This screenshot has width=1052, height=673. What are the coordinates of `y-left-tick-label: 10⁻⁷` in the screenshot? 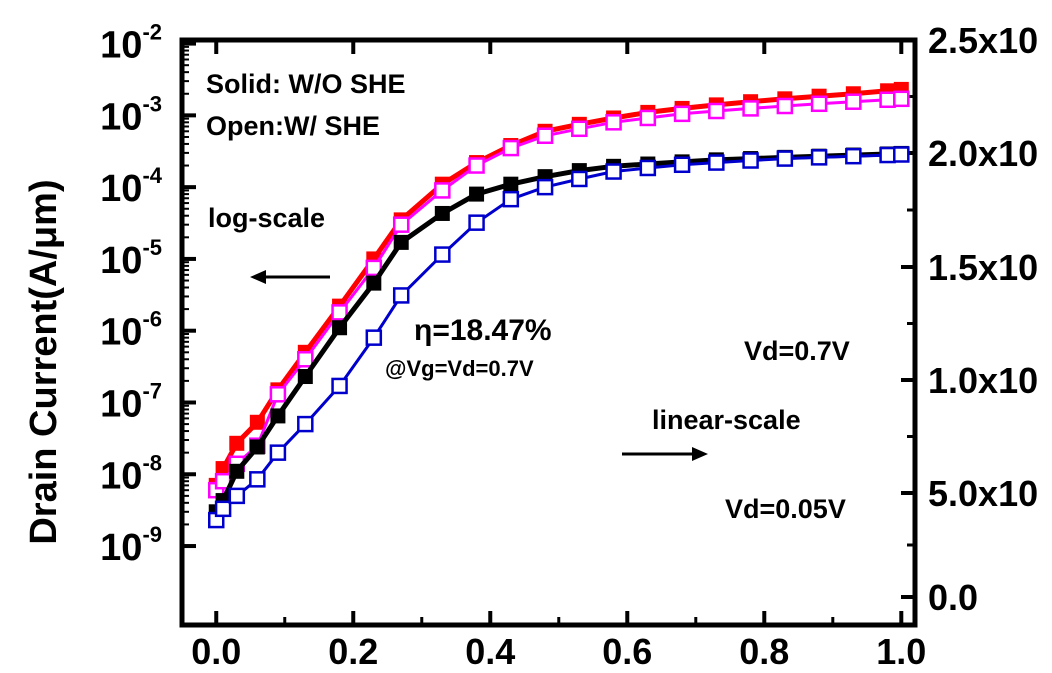 It's located at (131, 401).